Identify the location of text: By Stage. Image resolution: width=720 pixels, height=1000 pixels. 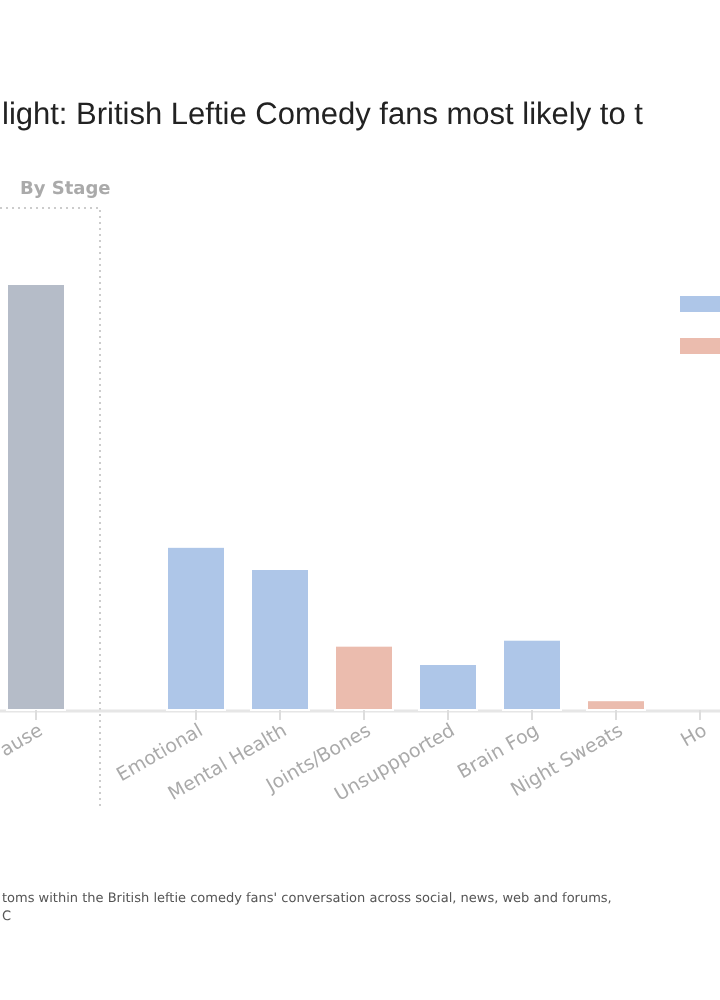
(65, 190).